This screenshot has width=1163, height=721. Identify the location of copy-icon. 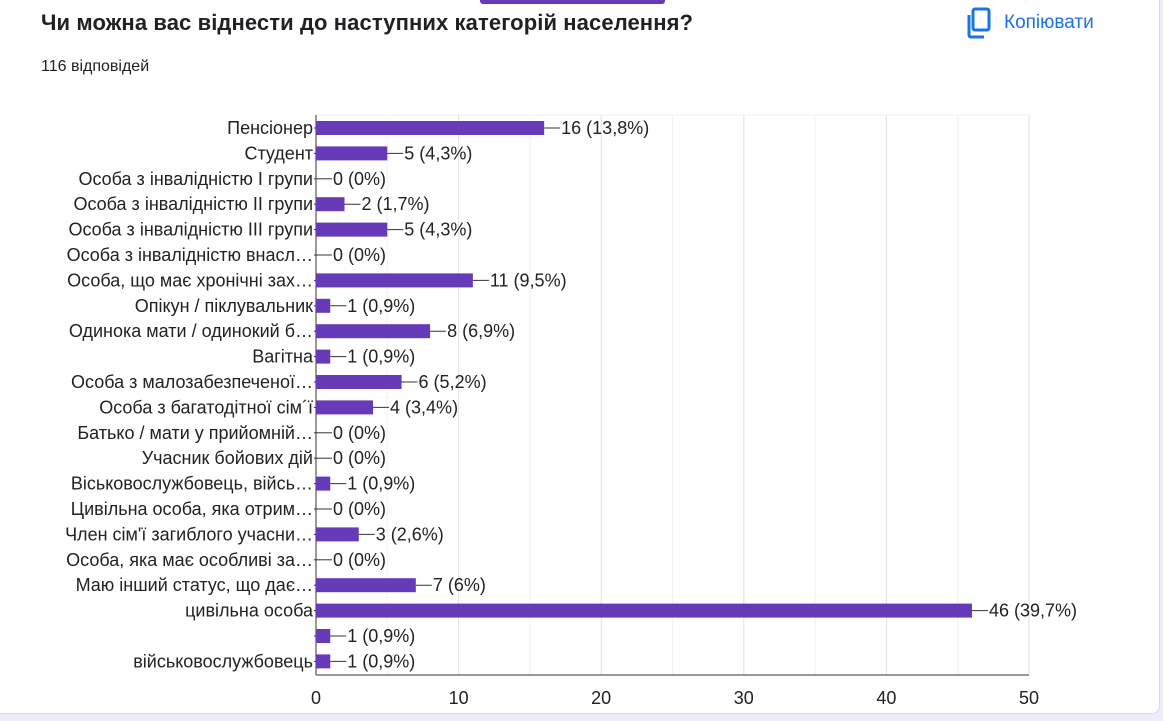
(979, 23).